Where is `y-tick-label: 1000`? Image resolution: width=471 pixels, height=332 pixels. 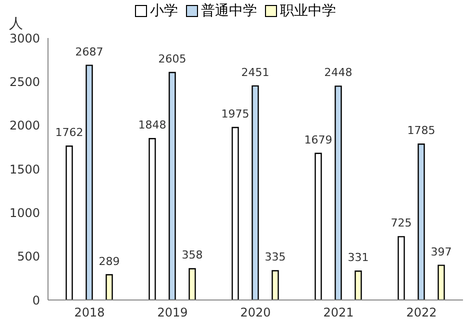
y-tick-label: 1000 is located at coordinates (24, 213).